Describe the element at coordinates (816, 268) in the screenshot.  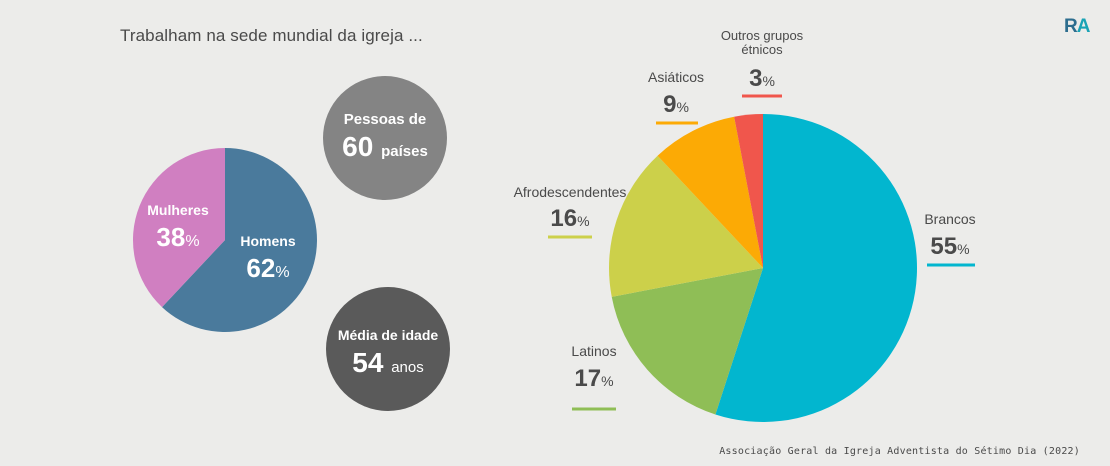
I see `pie-slice-brancos` at that location.